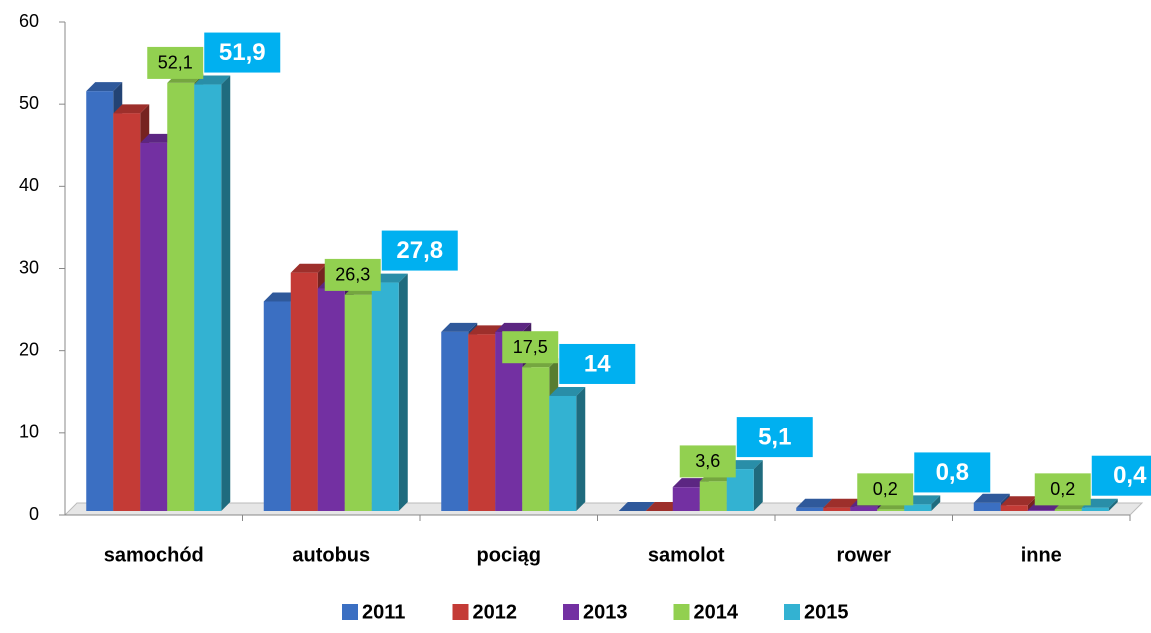  What do you see at coordinates (154, 555) in the screenshot?
I see `x-tick-label: samochód` at bounding box center [154, 555].